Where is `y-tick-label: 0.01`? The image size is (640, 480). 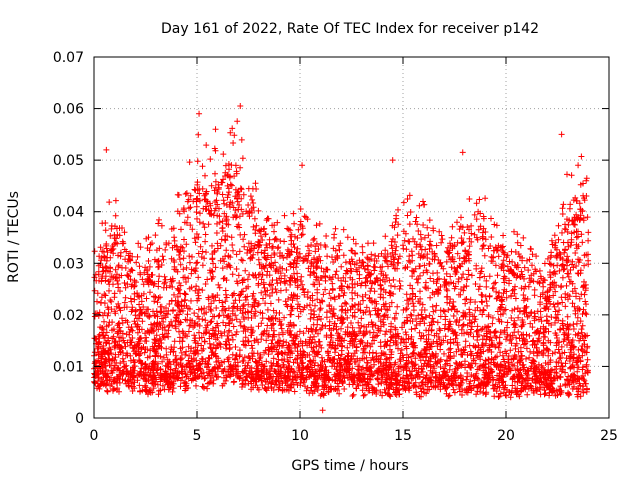
y-tick-label: 0.01 is located at coordinates (68, 367).